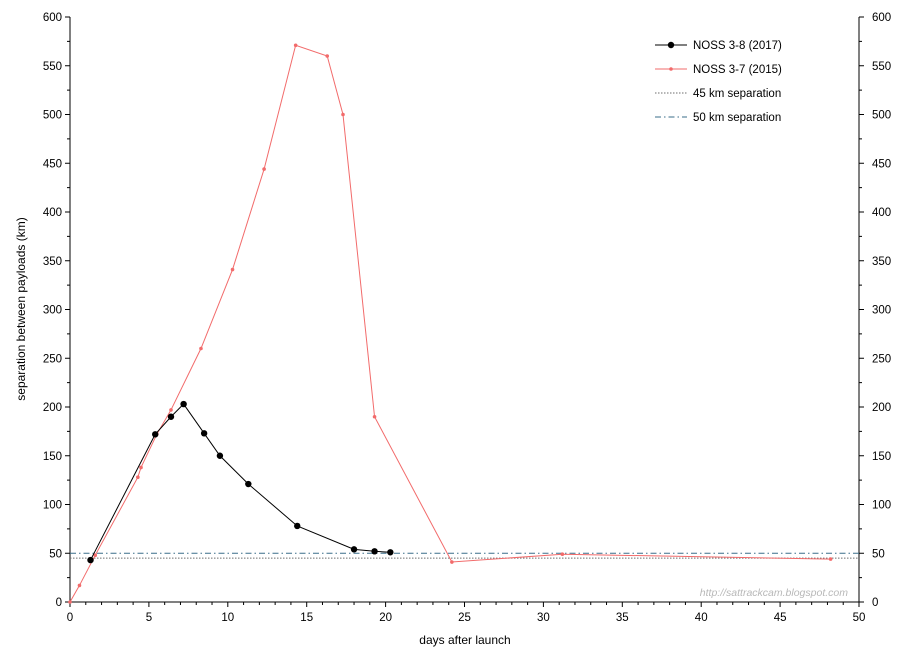  I want to click on y-tick-label-right: 450, so click(881, 164).